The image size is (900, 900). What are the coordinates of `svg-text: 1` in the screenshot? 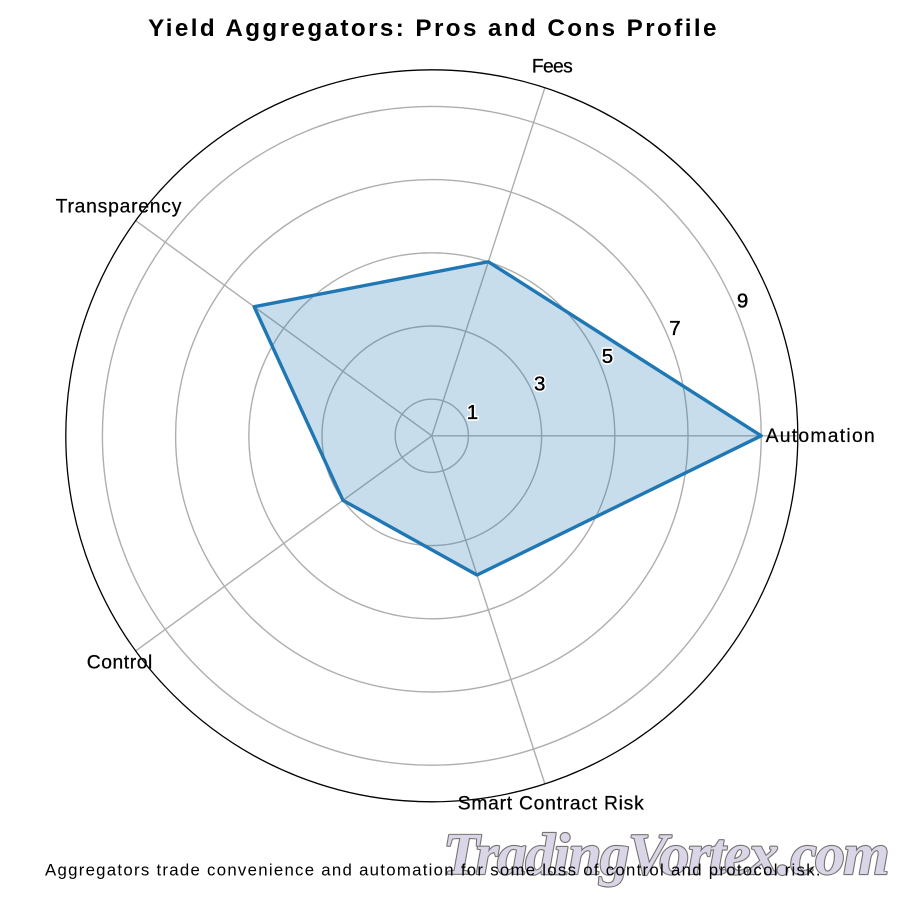 It's located at (472, 412).